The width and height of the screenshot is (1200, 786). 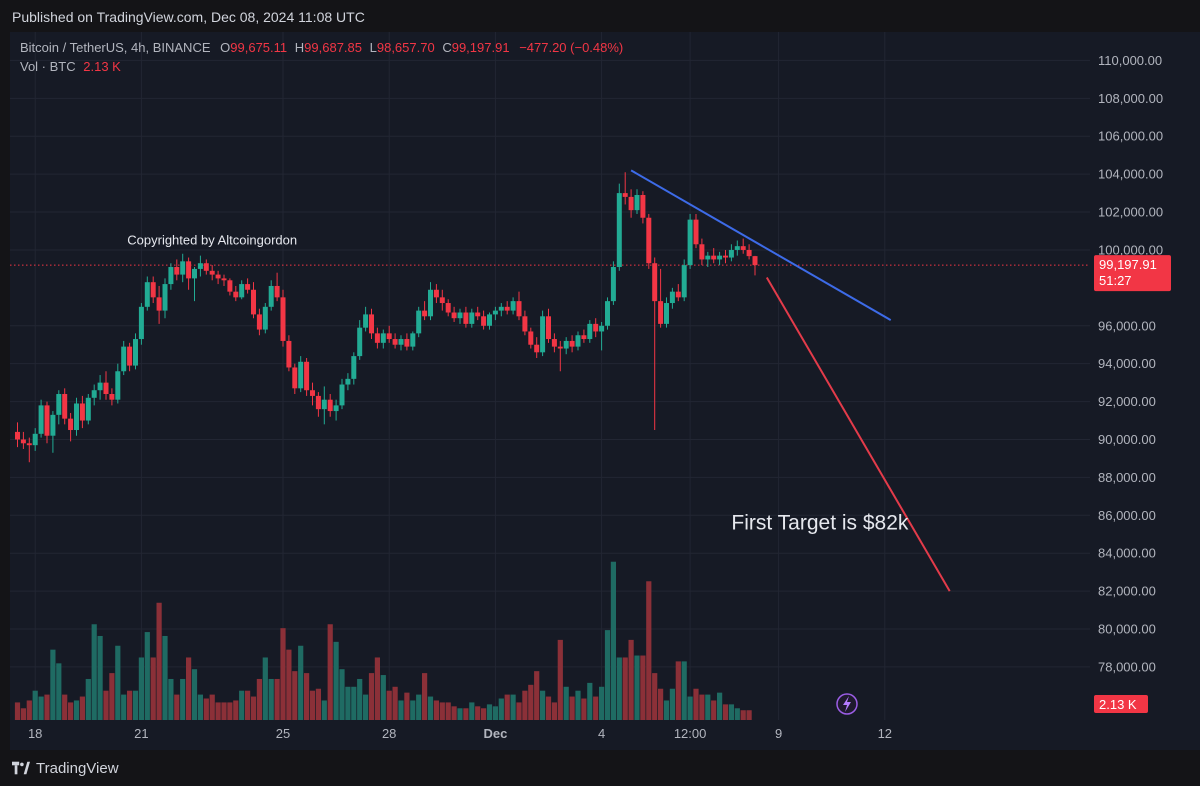 What do you see at coordinates (761, 245) in the screenshot?
I see `resistance-trendline` at bounding box center [761, 245].